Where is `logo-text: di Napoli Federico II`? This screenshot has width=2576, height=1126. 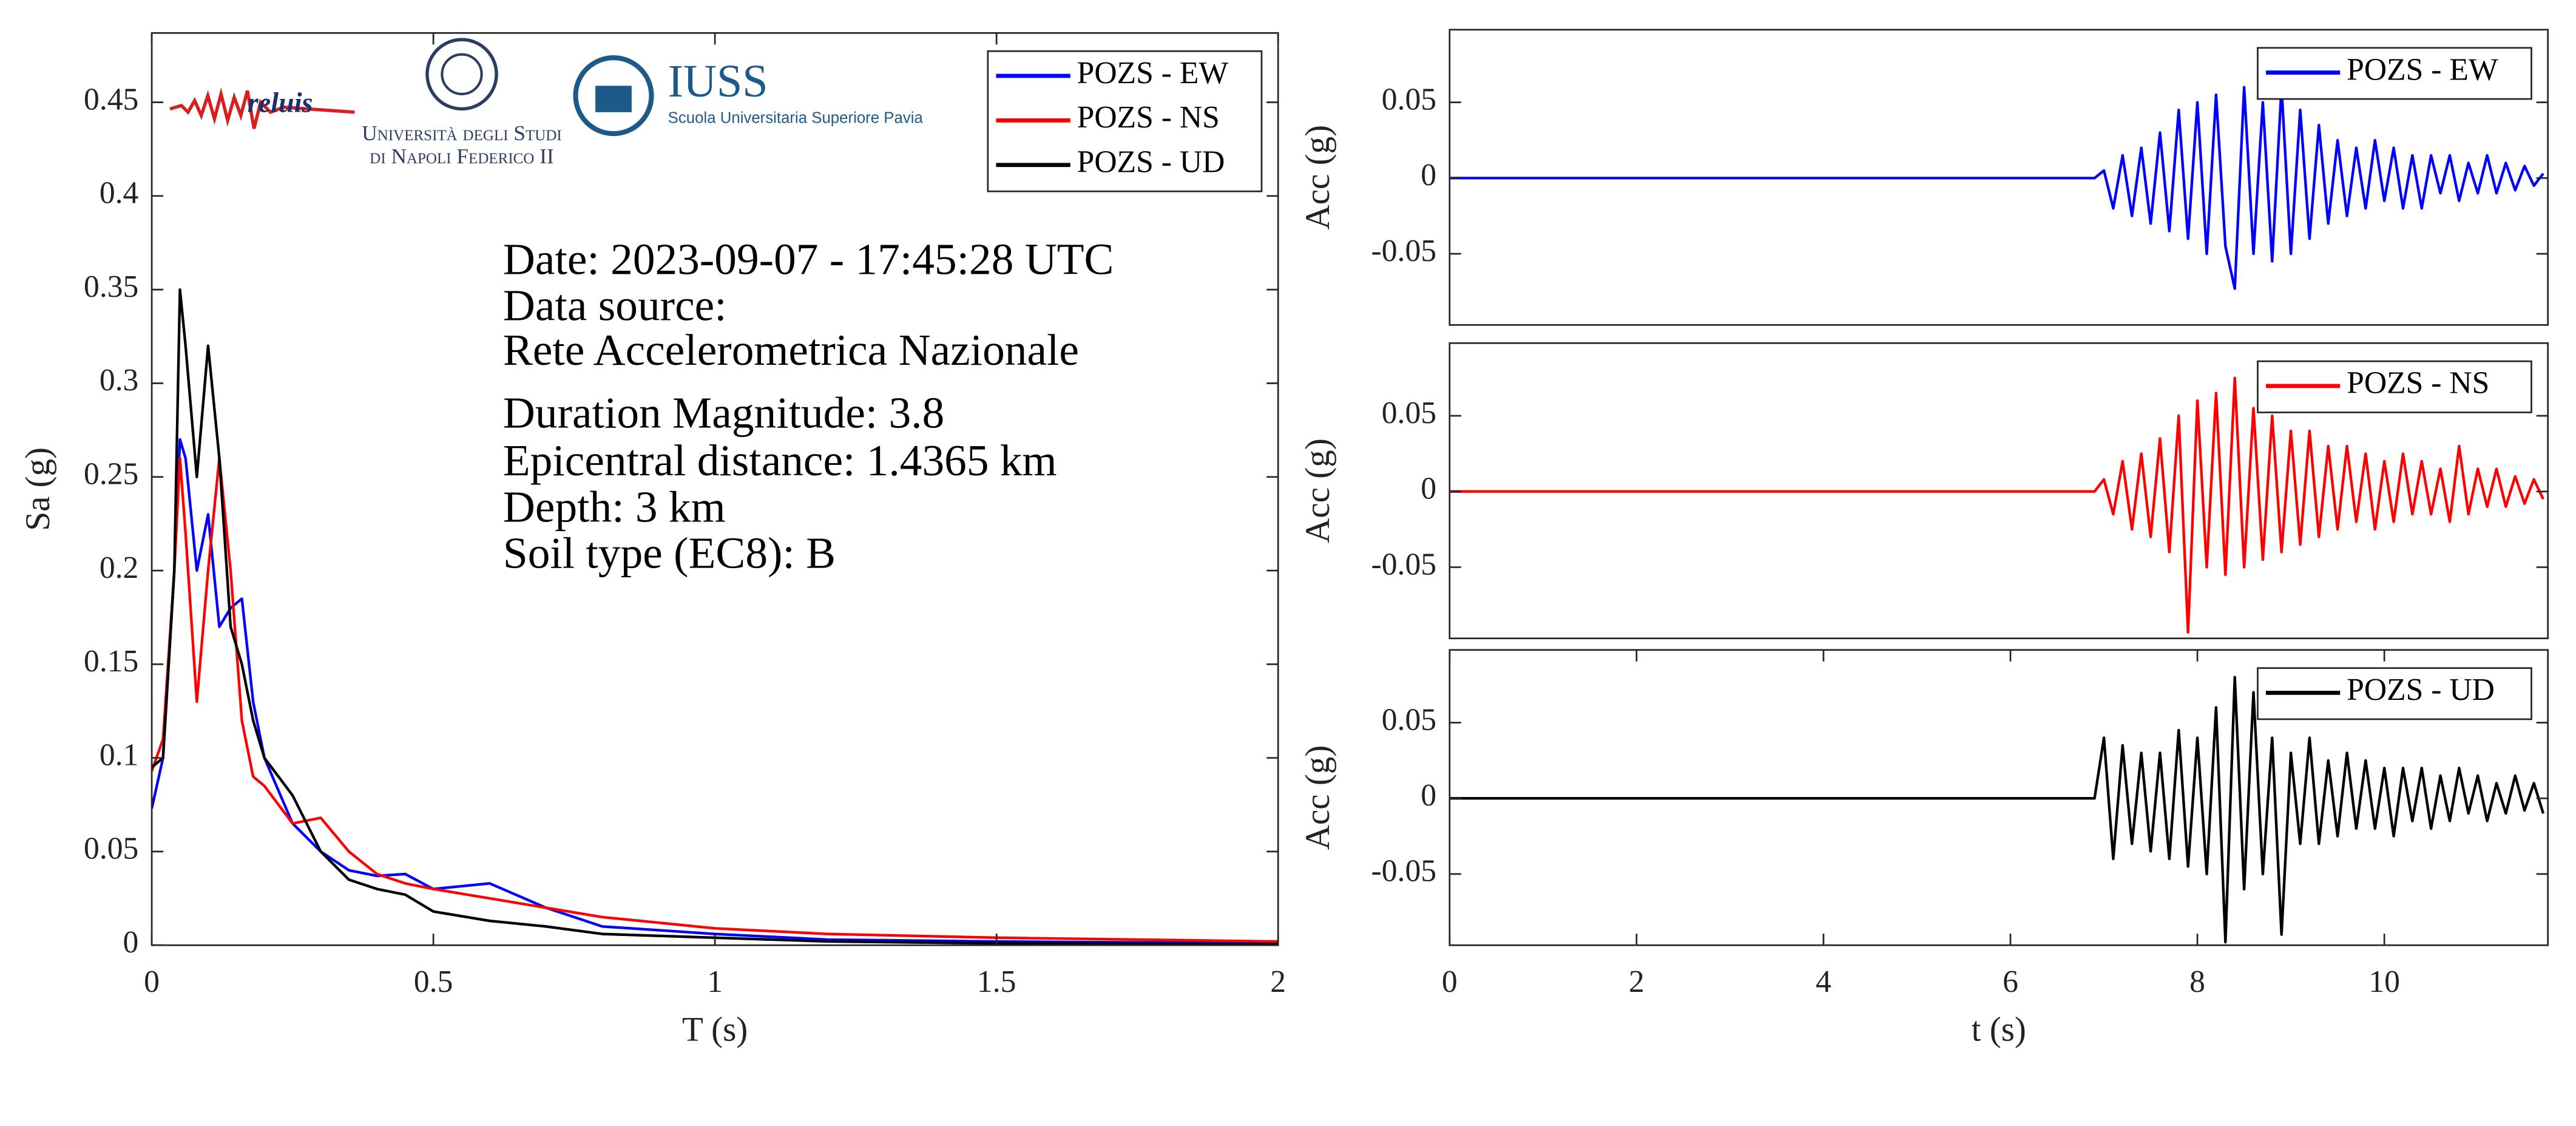
logo-text: di Napoli Federico II is located at coordinates (461, 156).